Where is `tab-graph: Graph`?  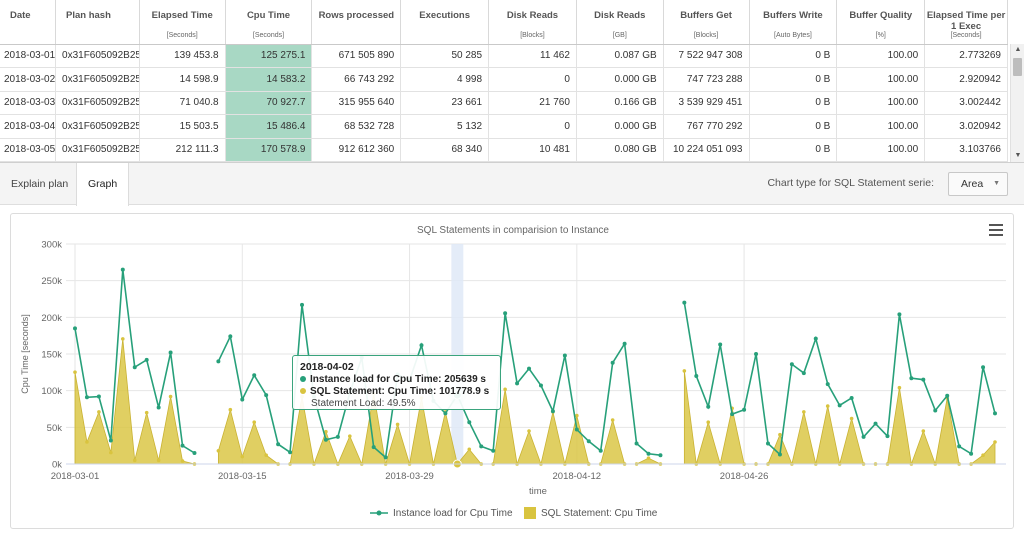
tab-graph: Graph is located at coordinates (103, 184).